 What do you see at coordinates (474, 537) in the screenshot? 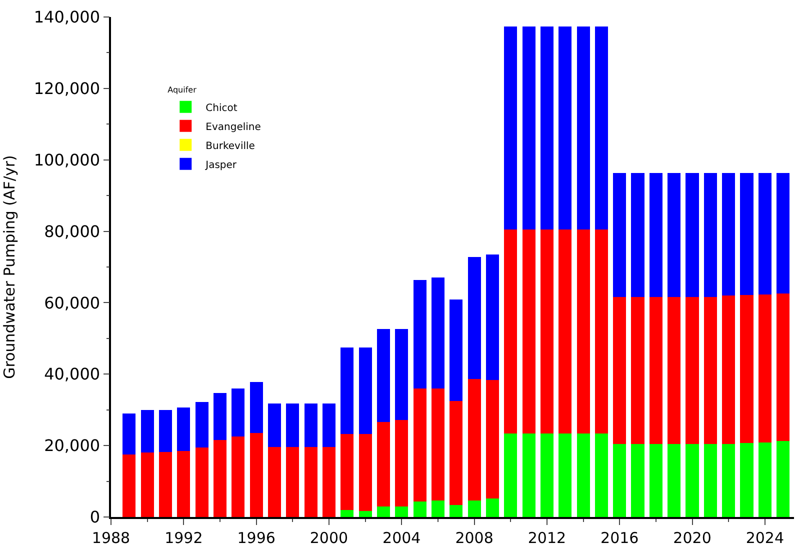
I see `x-tick-label: 2008` at bounding box center [474, 537].